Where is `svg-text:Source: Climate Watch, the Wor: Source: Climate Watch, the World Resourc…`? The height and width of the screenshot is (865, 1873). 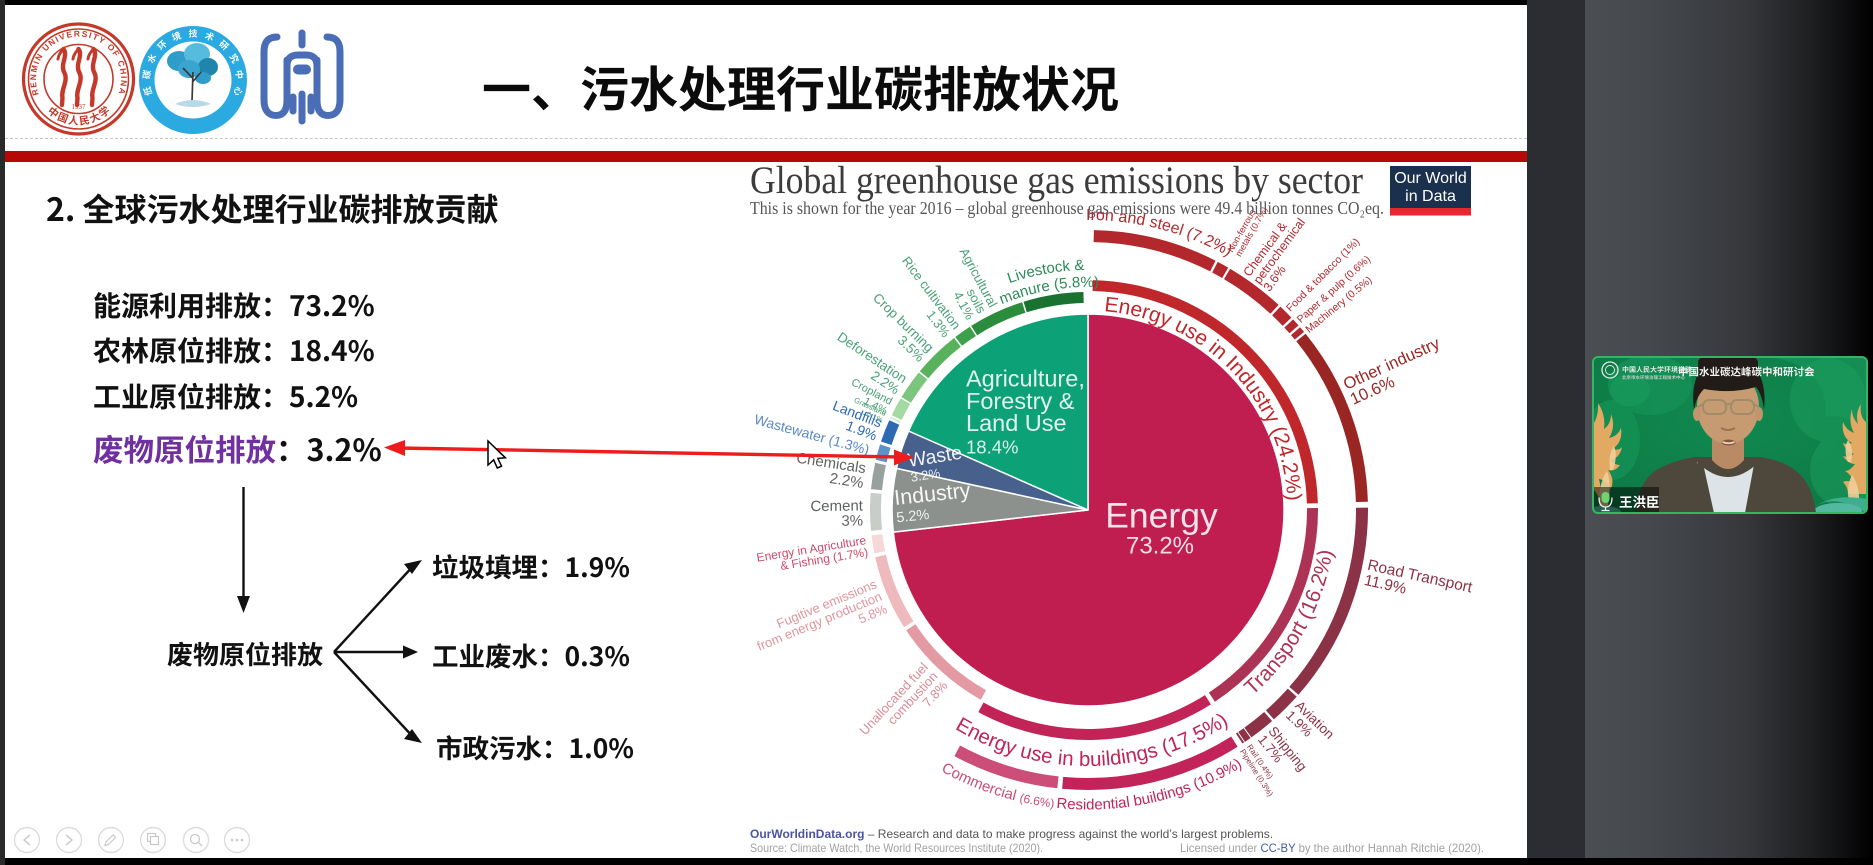
svg-text:Source: Climate Watch, the Wor: Source: Climate Watch, the World Resourc… is located at coordinates (896, 848).